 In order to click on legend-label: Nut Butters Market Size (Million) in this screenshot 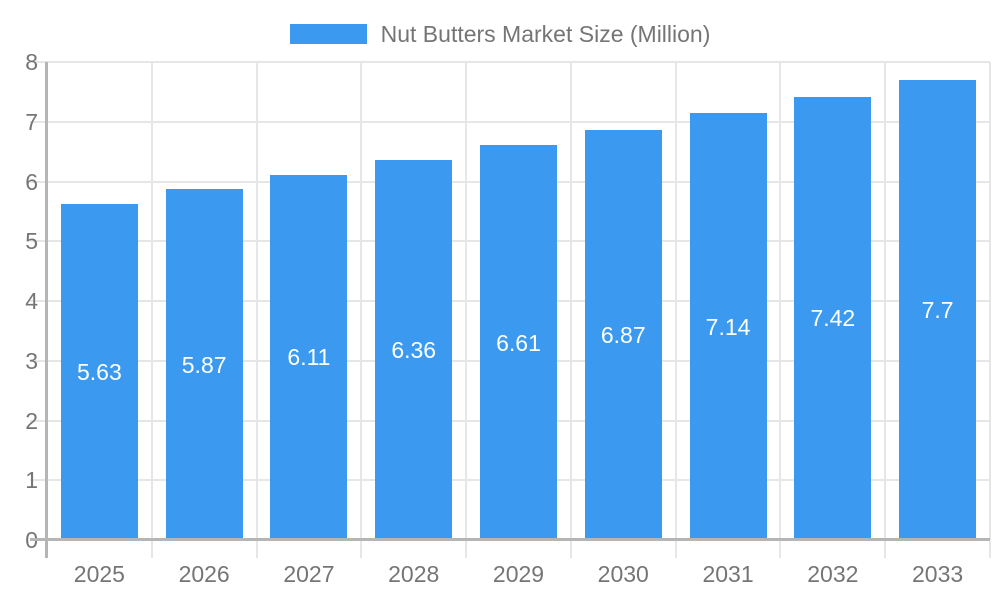, I will do `click(545, 34)`.